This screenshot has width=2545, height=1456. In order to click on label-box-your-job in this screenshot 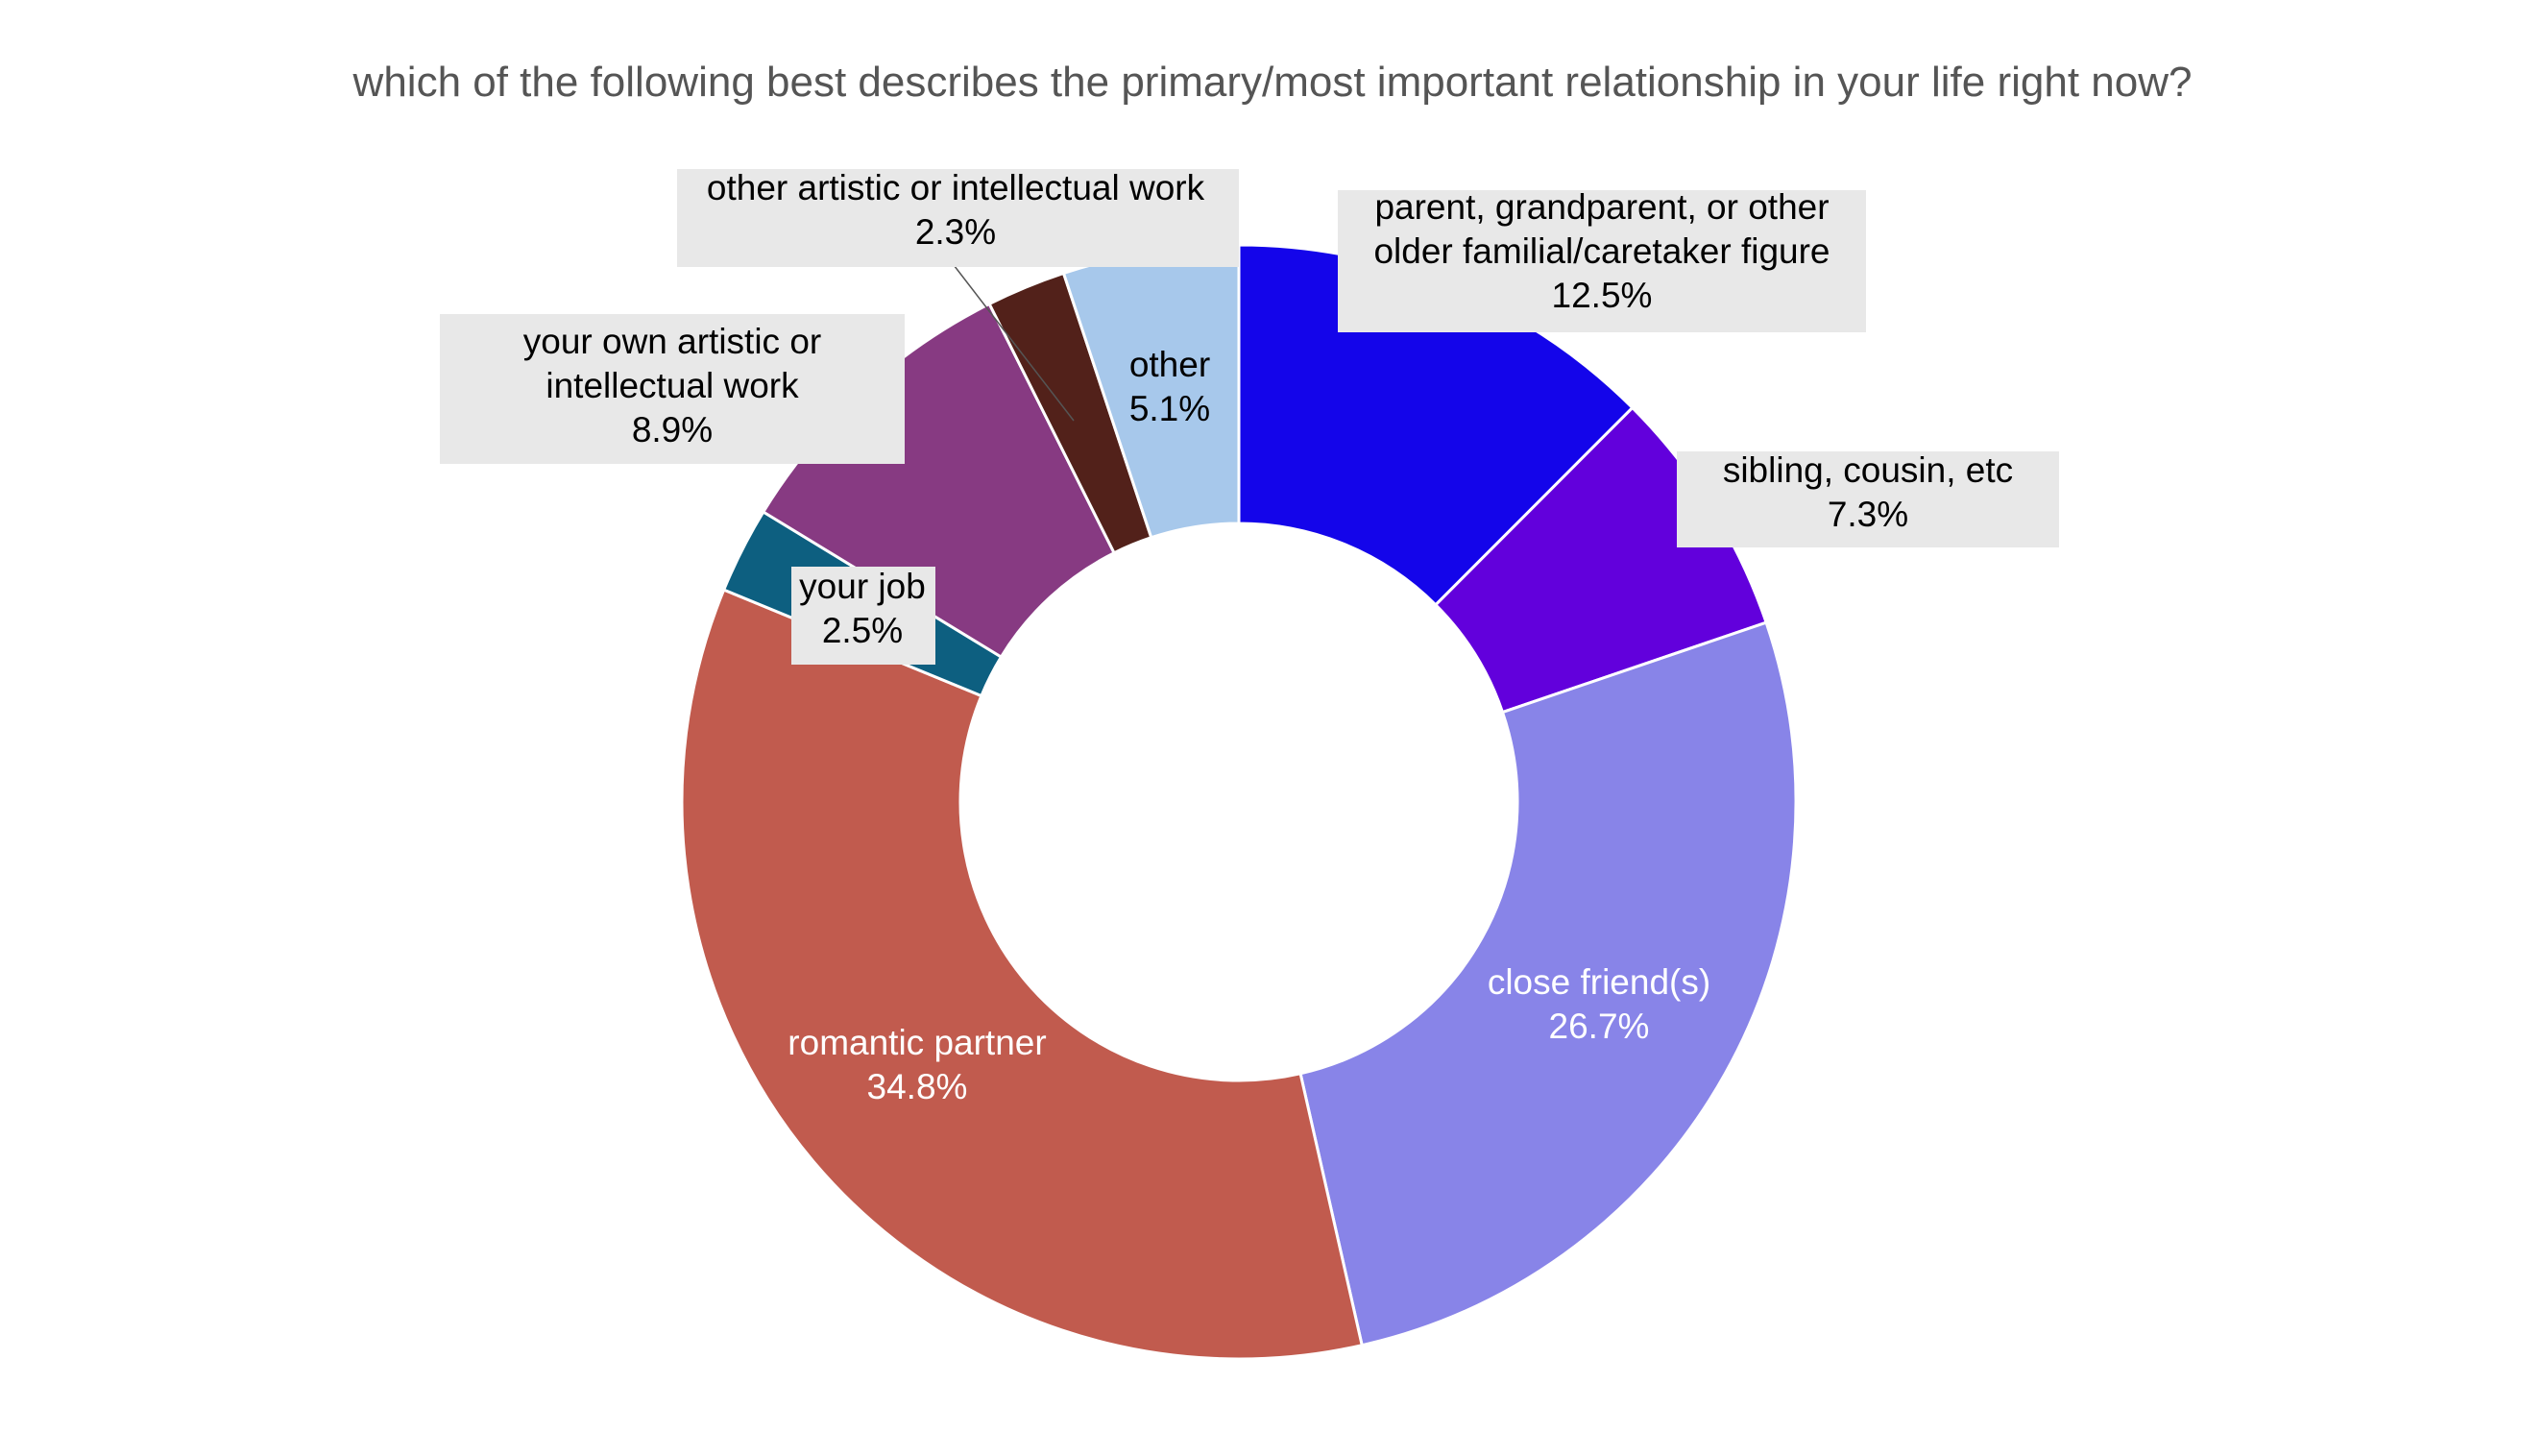, I will do `click(863, 616)`.